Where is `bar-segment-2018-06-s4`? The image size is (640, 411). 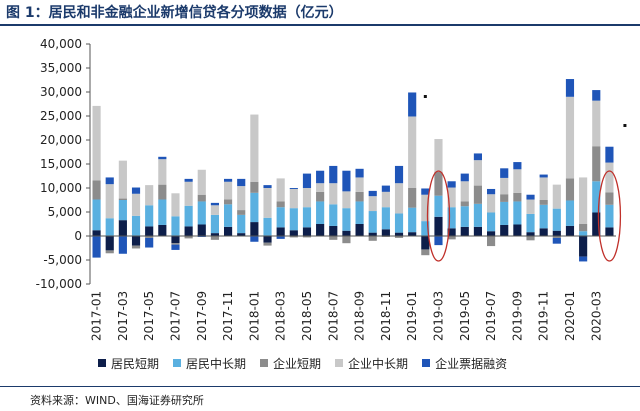 bar-segment-2018-06-s4 is located at coordinates (320, 177).